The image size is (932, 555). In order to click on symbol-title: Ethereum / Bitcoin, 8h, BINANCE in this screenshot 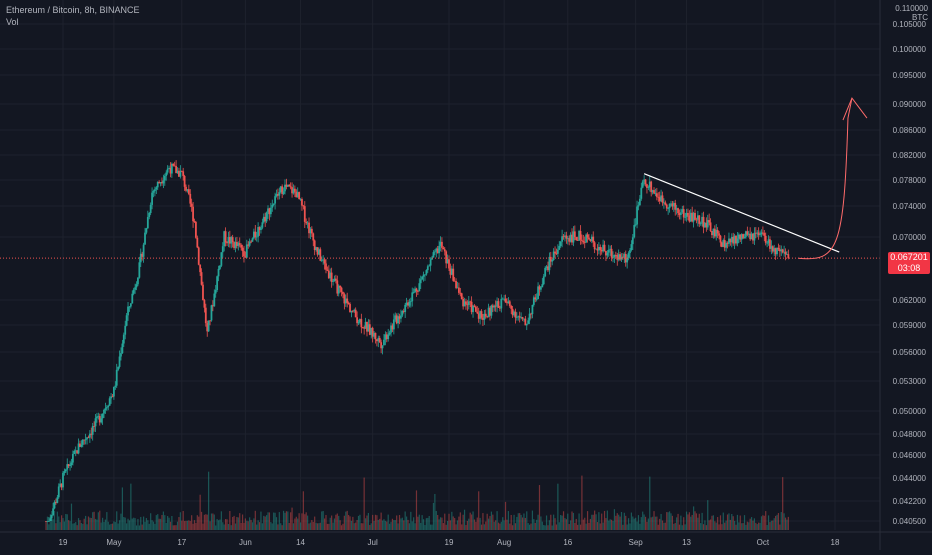, I will do `click(73, 10)`.